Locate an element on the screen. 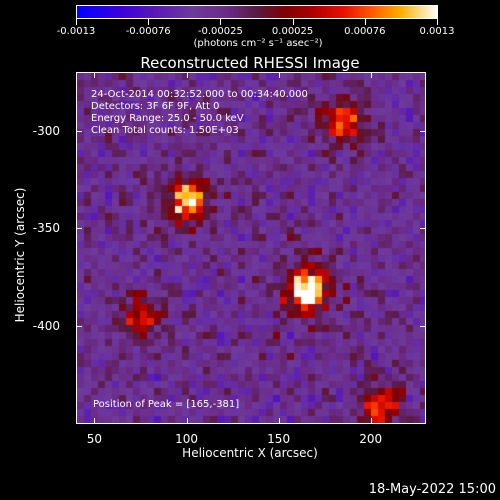  colorbar-tick-label: 0.00076 is located at coordinates (365, 31).